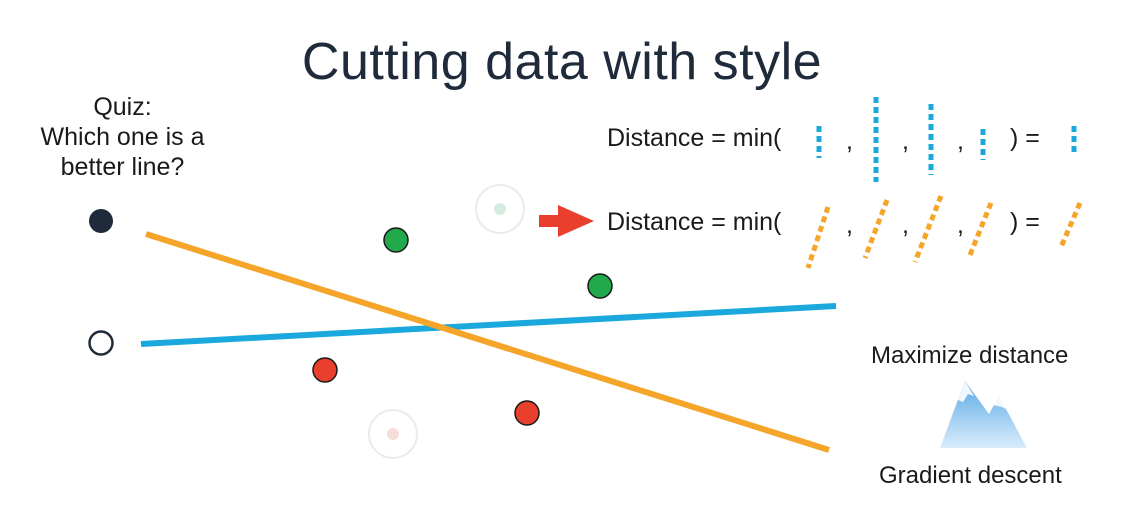  Describe the element at coordinates (1025, 222) in the screenshot. I see `close-orange: ) =` at that location.